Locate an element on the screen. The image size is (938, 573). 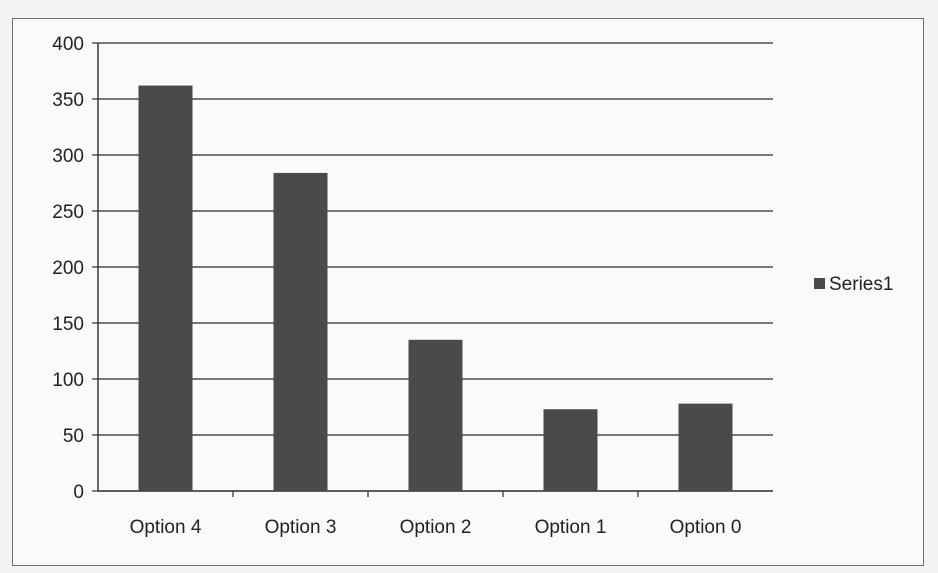
x-tick-label: Option 0 is located at coordinates (706, 527).